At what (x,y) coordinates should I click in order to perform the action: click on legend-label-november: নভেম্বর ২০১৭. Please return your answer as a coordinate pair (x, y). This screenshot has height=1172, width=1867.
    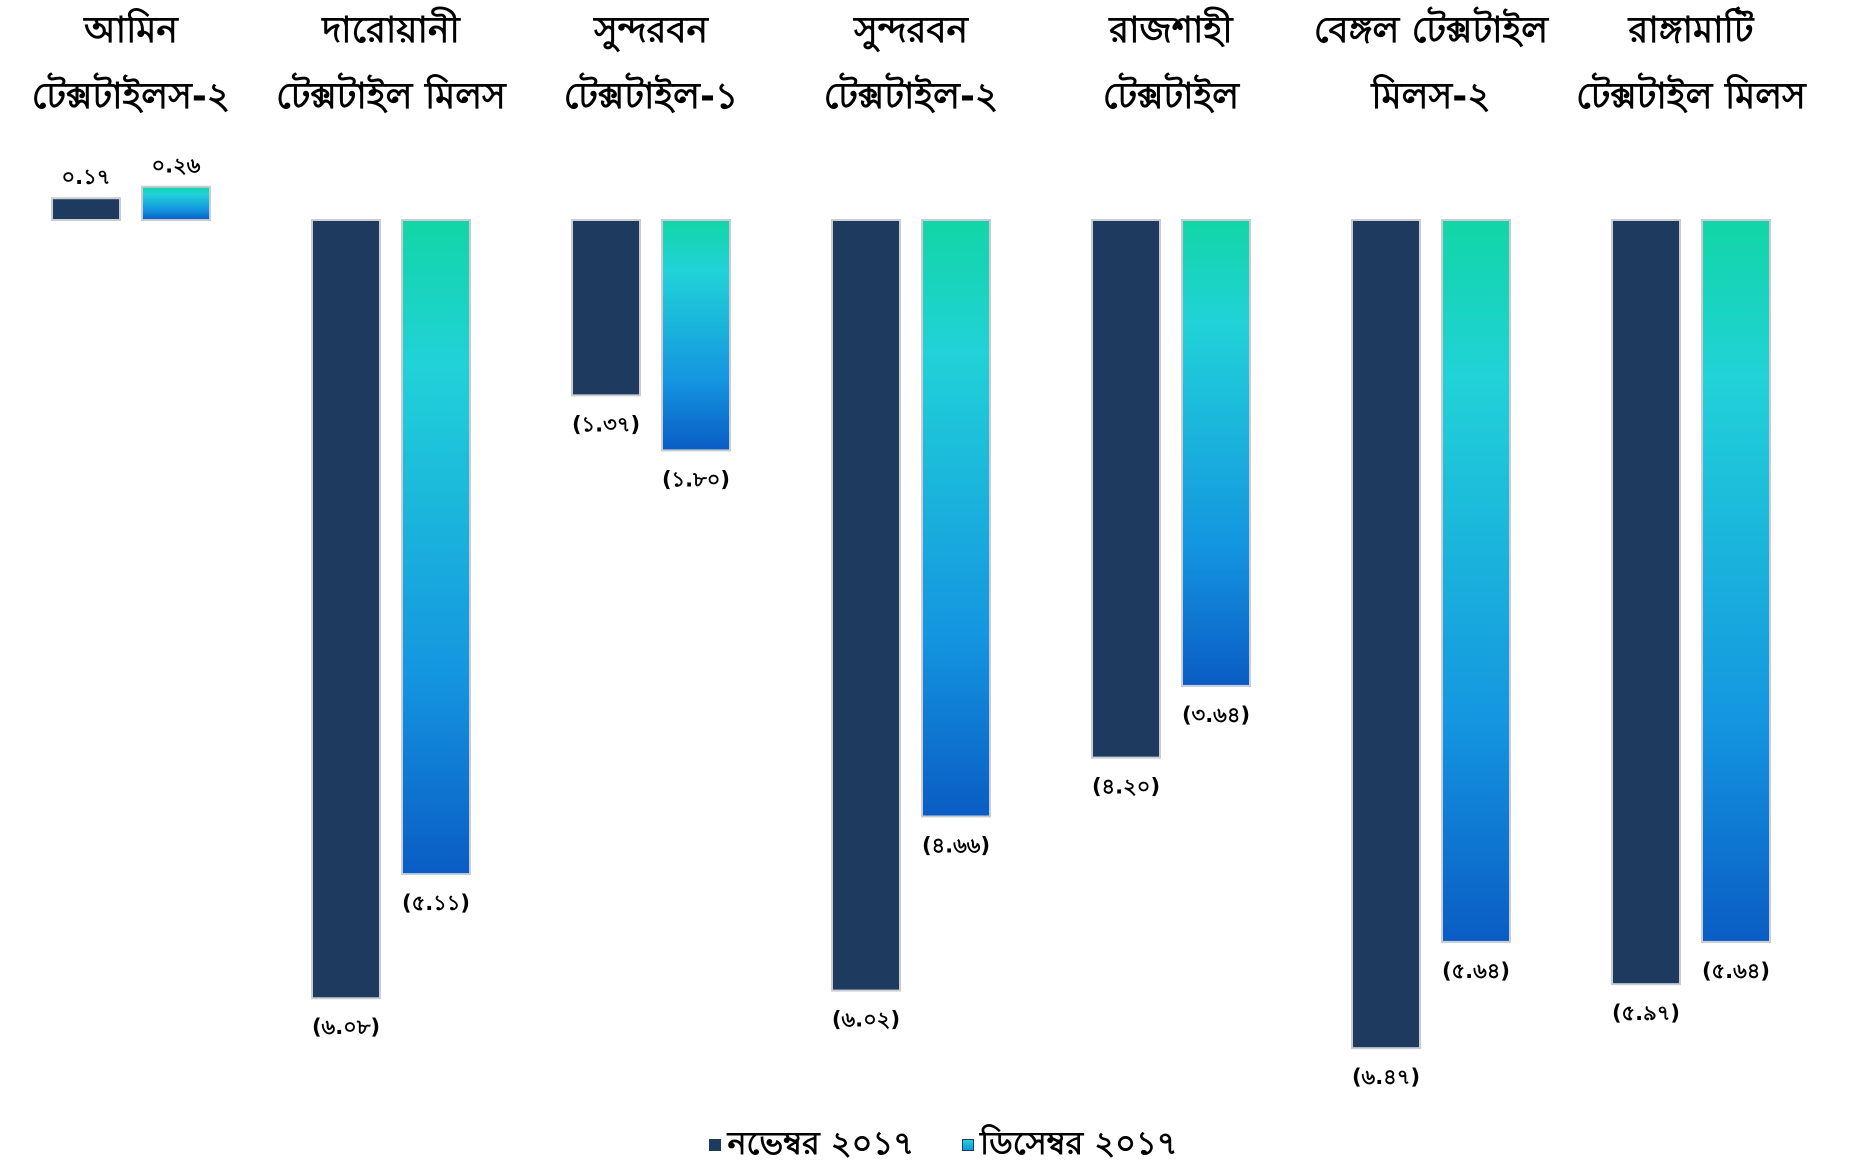
    Looking at the image, I should click on (821, 1143).